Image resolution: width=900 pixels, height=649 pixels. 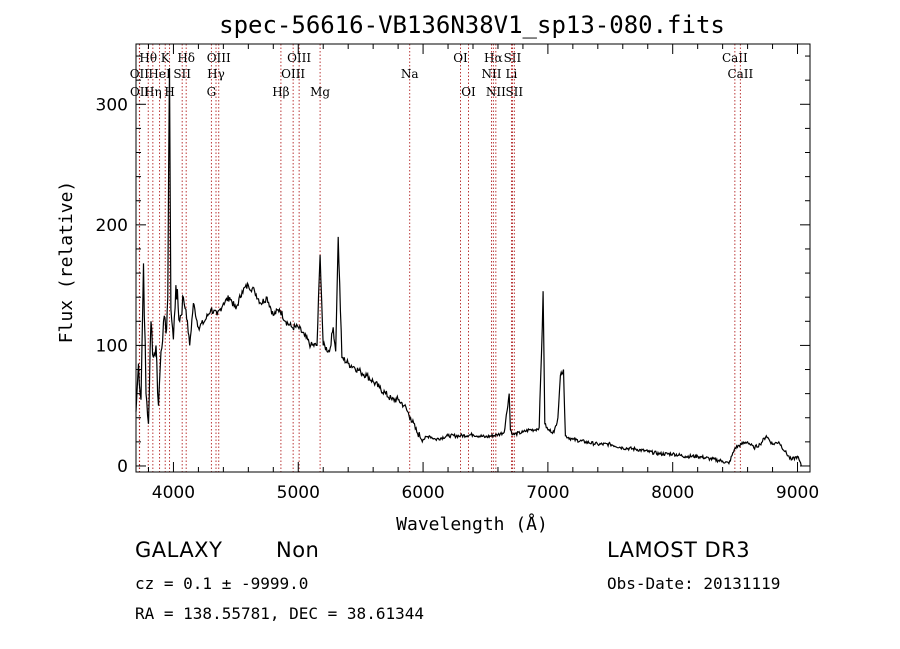 I want to click on y-axis-label: Flux (relative), so click(x=66, y=262).